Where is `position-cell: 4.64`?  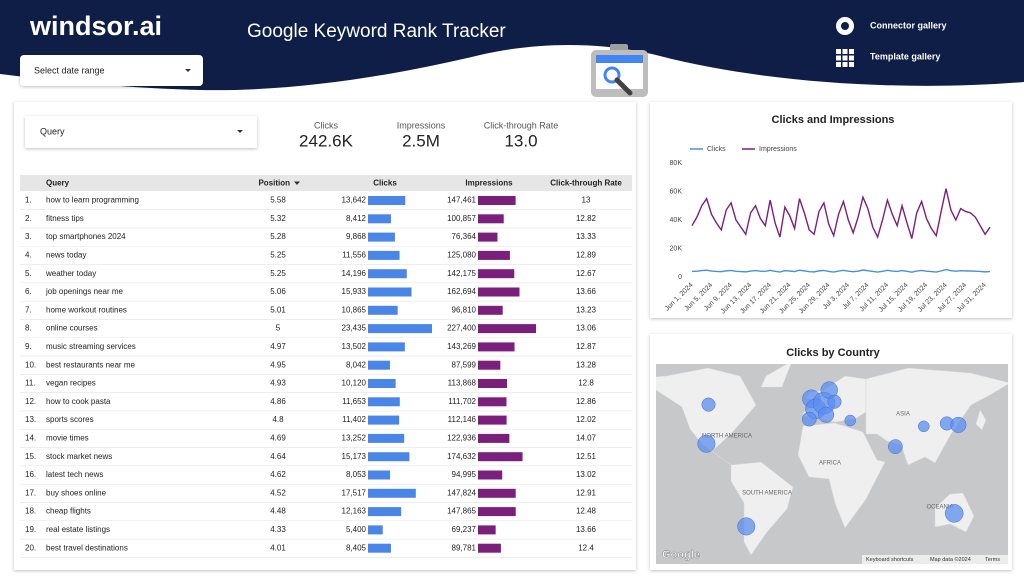 position-cell: 4.64 is located at coordinates (278, 456).